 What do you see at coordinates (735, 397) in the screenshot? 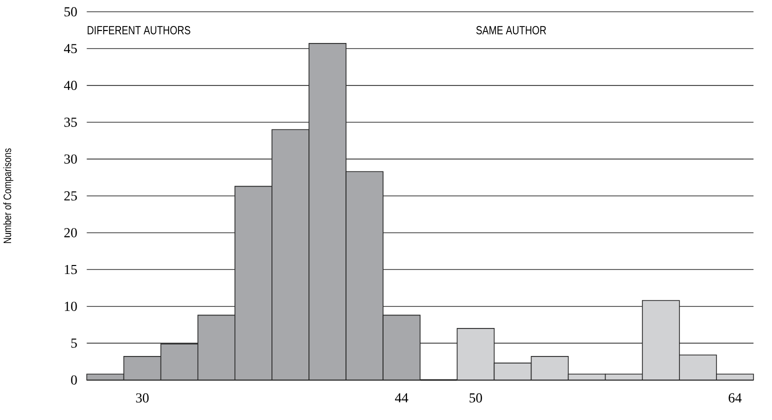
I see `x-tick-label: 64` at bounding box center [735, 397].